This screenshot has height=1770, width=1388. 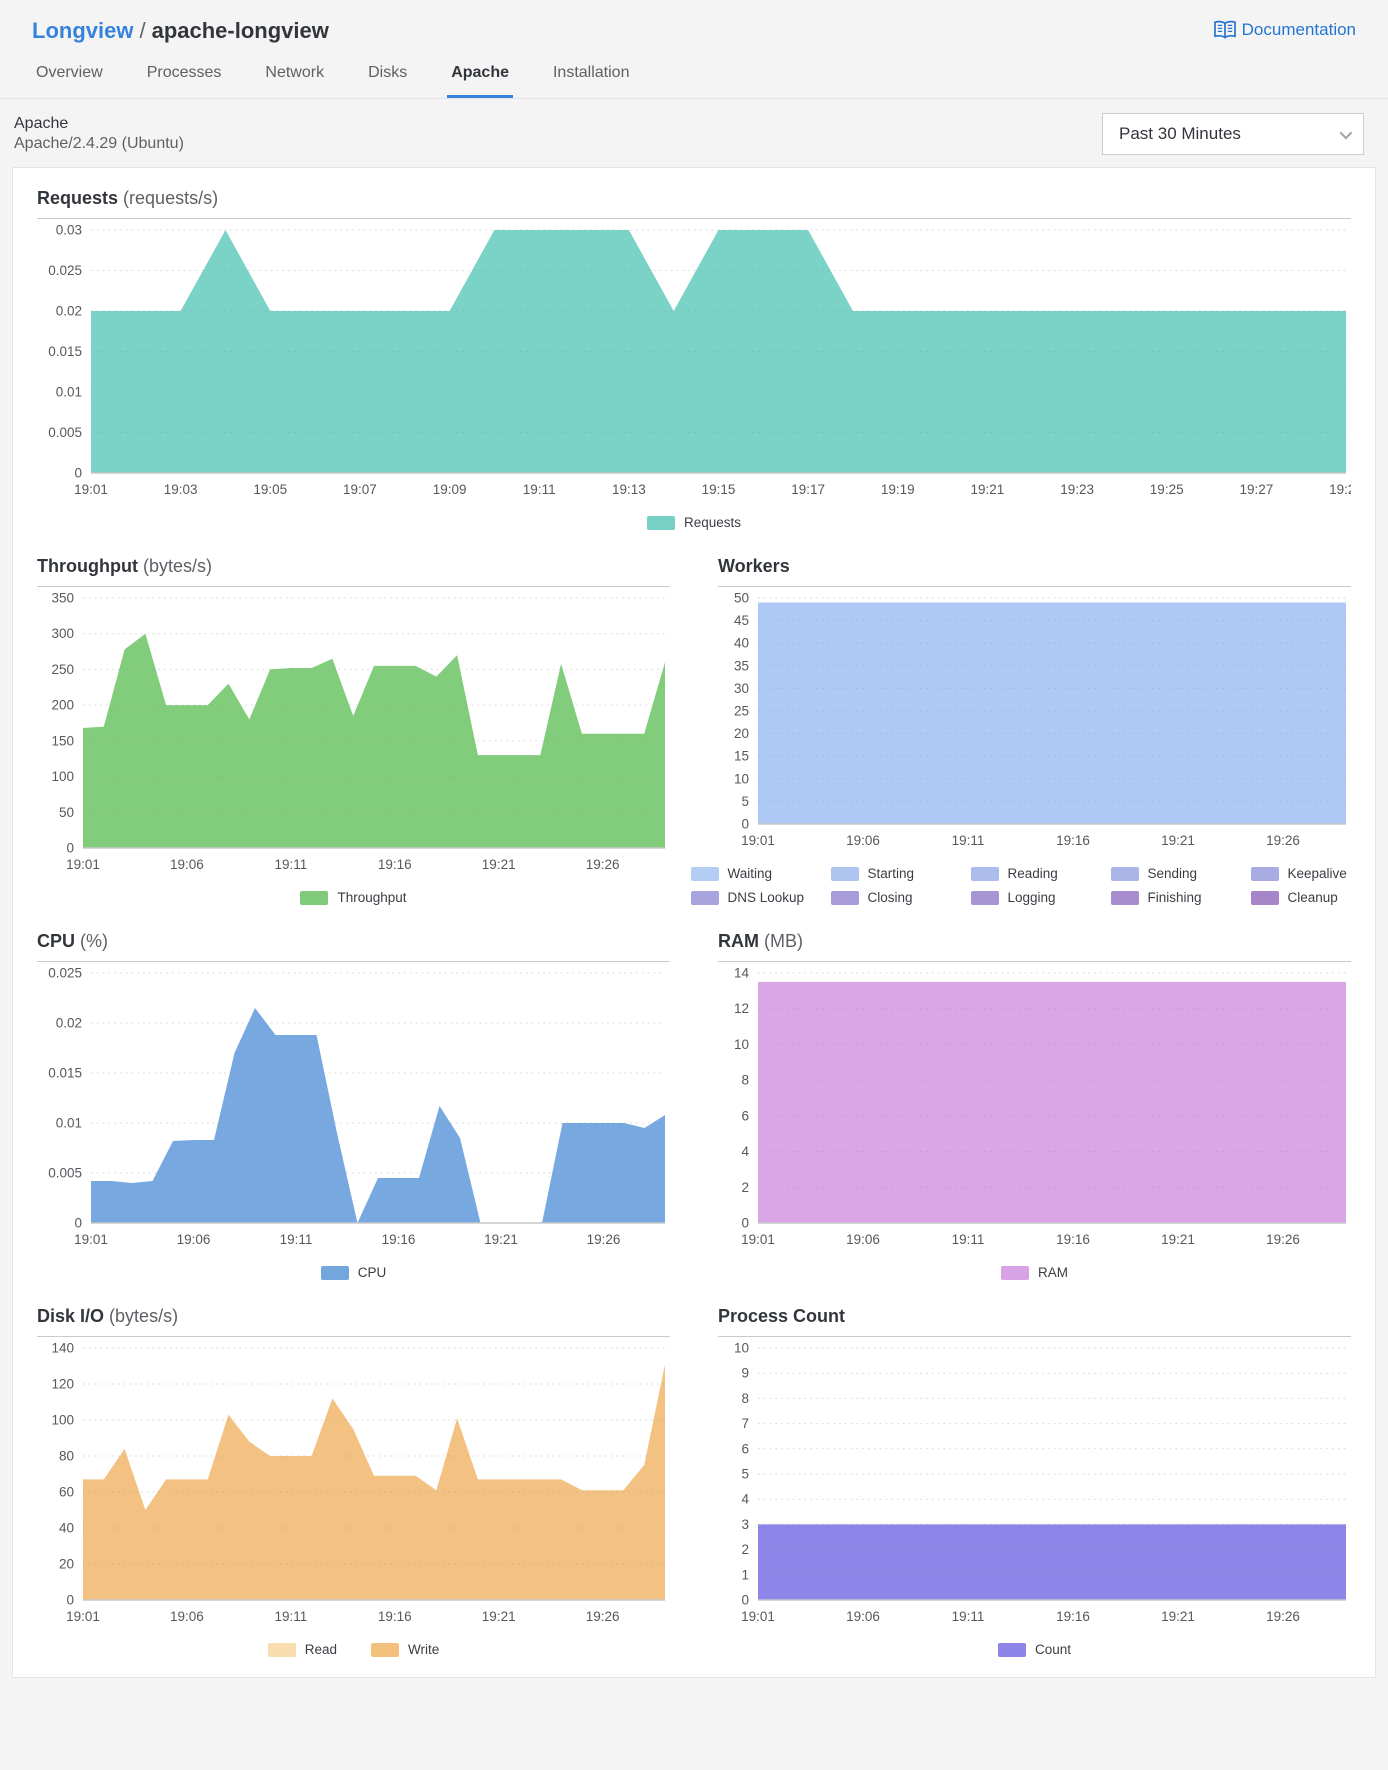 I want to click on svg-text: 120, so click(x=62, y=1384).